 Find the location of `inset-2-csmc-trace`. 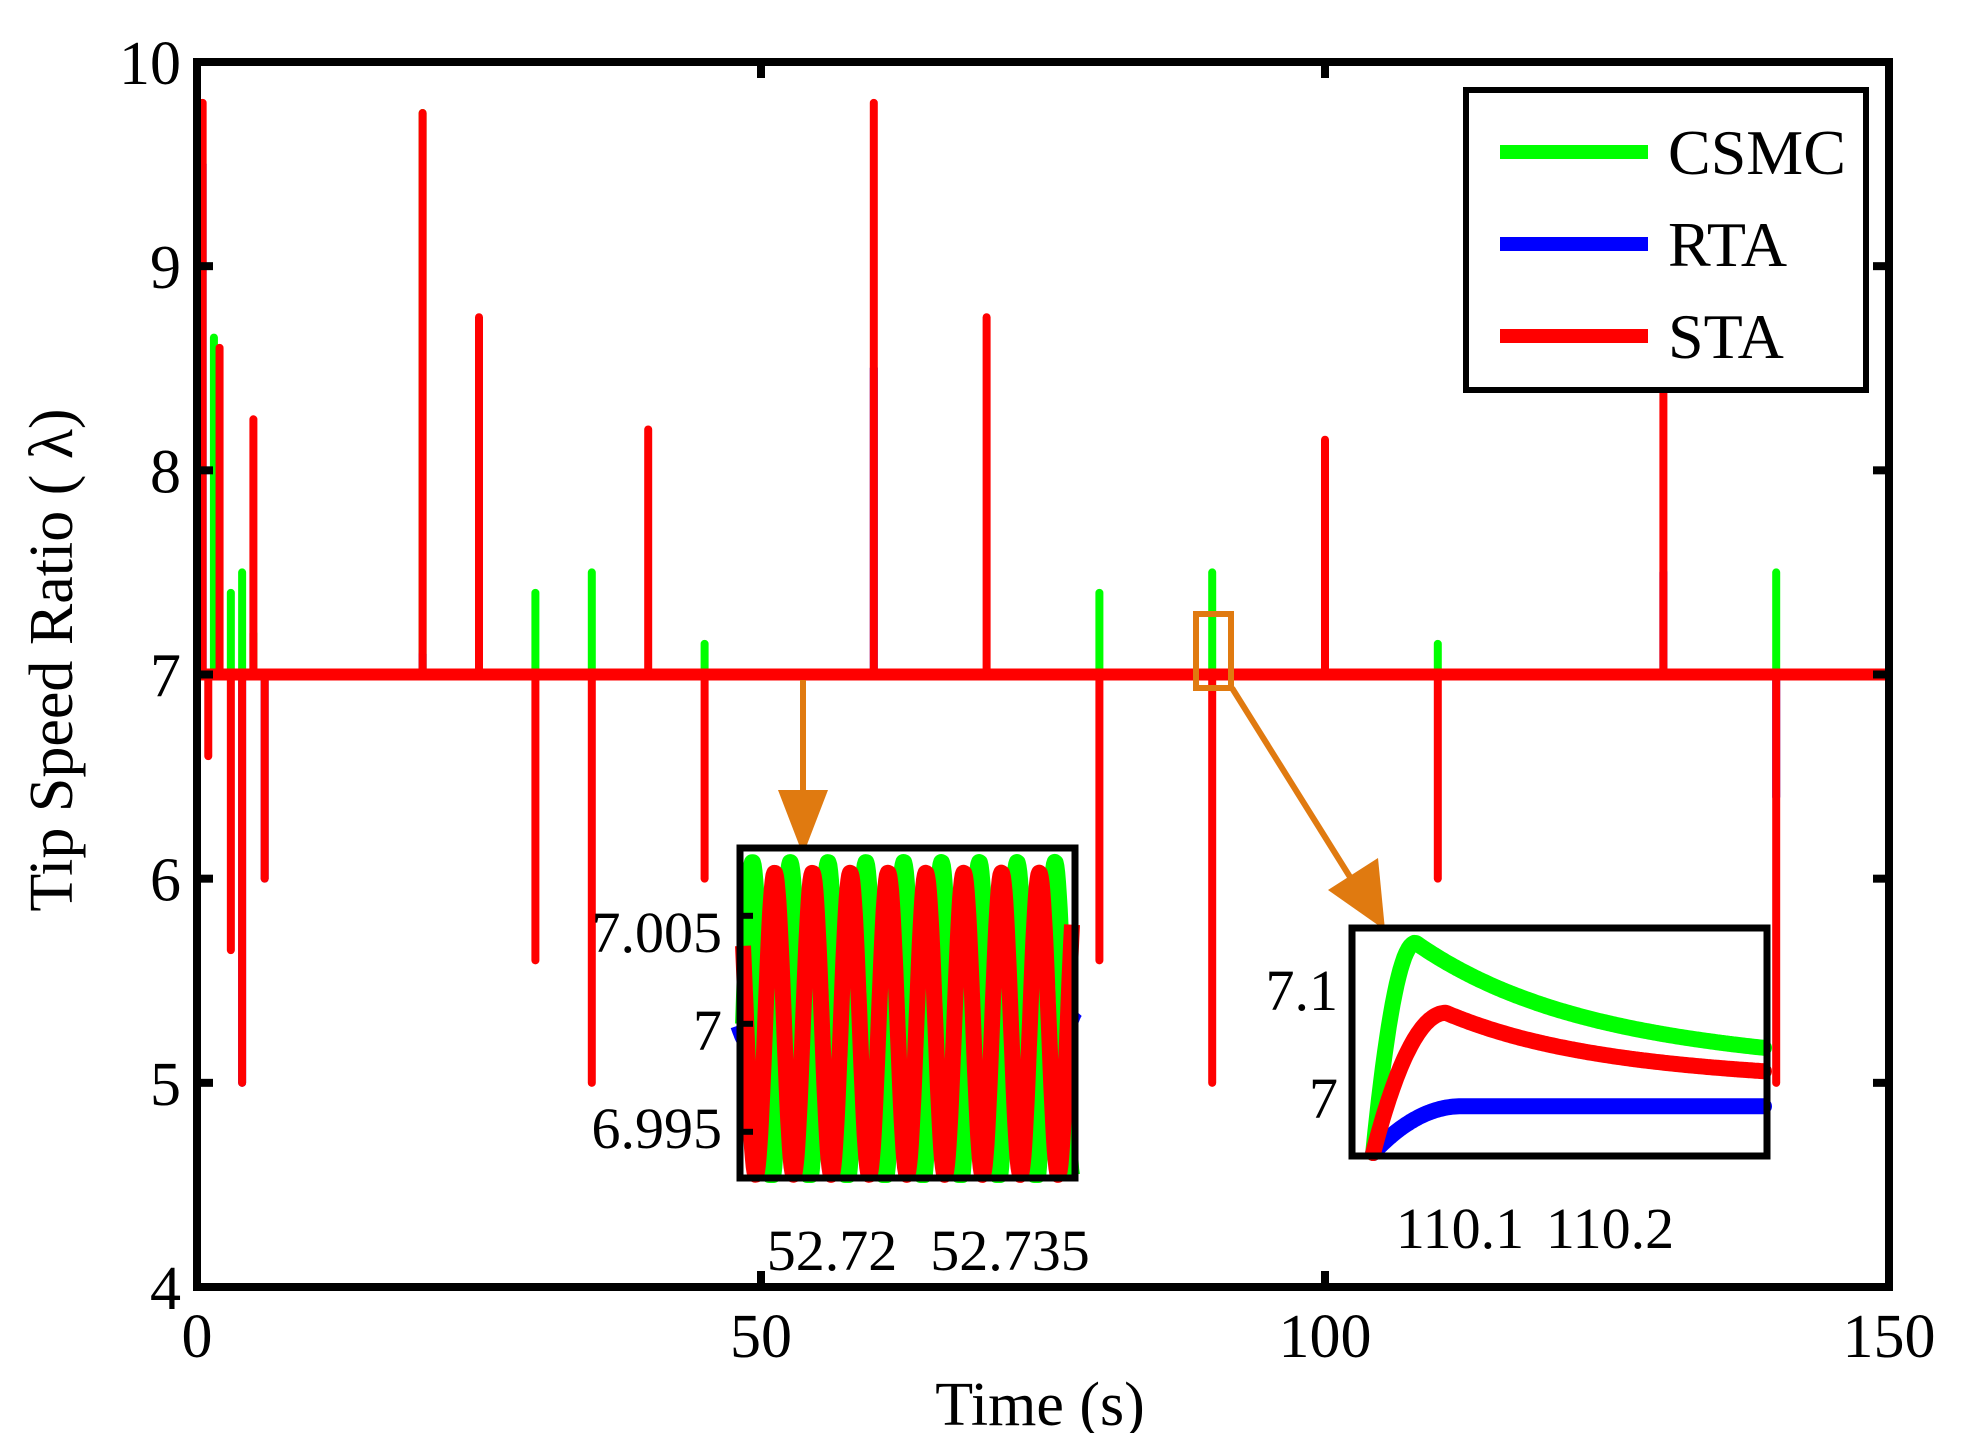

inset-2-csmc-trace is located at coordinates (1568, 1047).